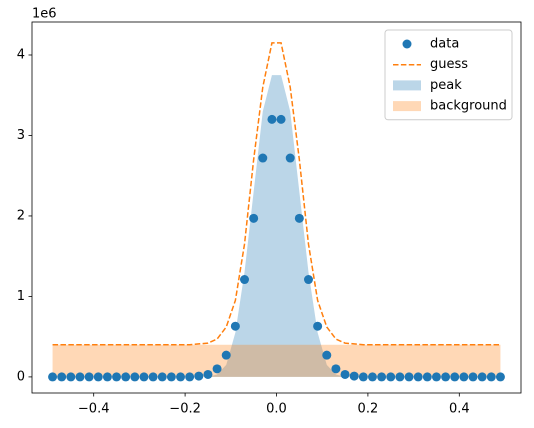 The image size is (534, 428). I want to click on legend-label: guess, so click(449, 64).